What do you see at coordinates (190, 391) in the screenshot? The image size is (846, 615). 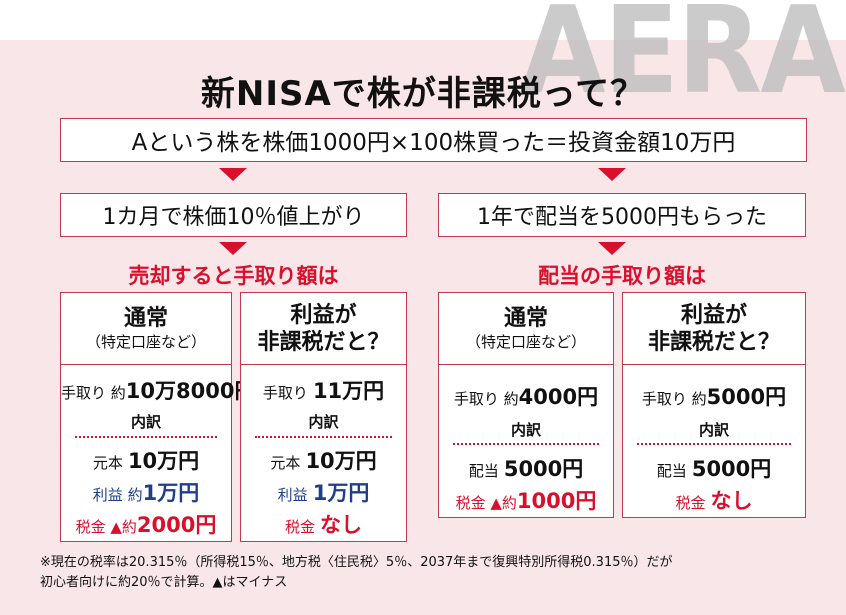 I see `net-amount-value: 10万8000円` at bounding box center [190, 391].